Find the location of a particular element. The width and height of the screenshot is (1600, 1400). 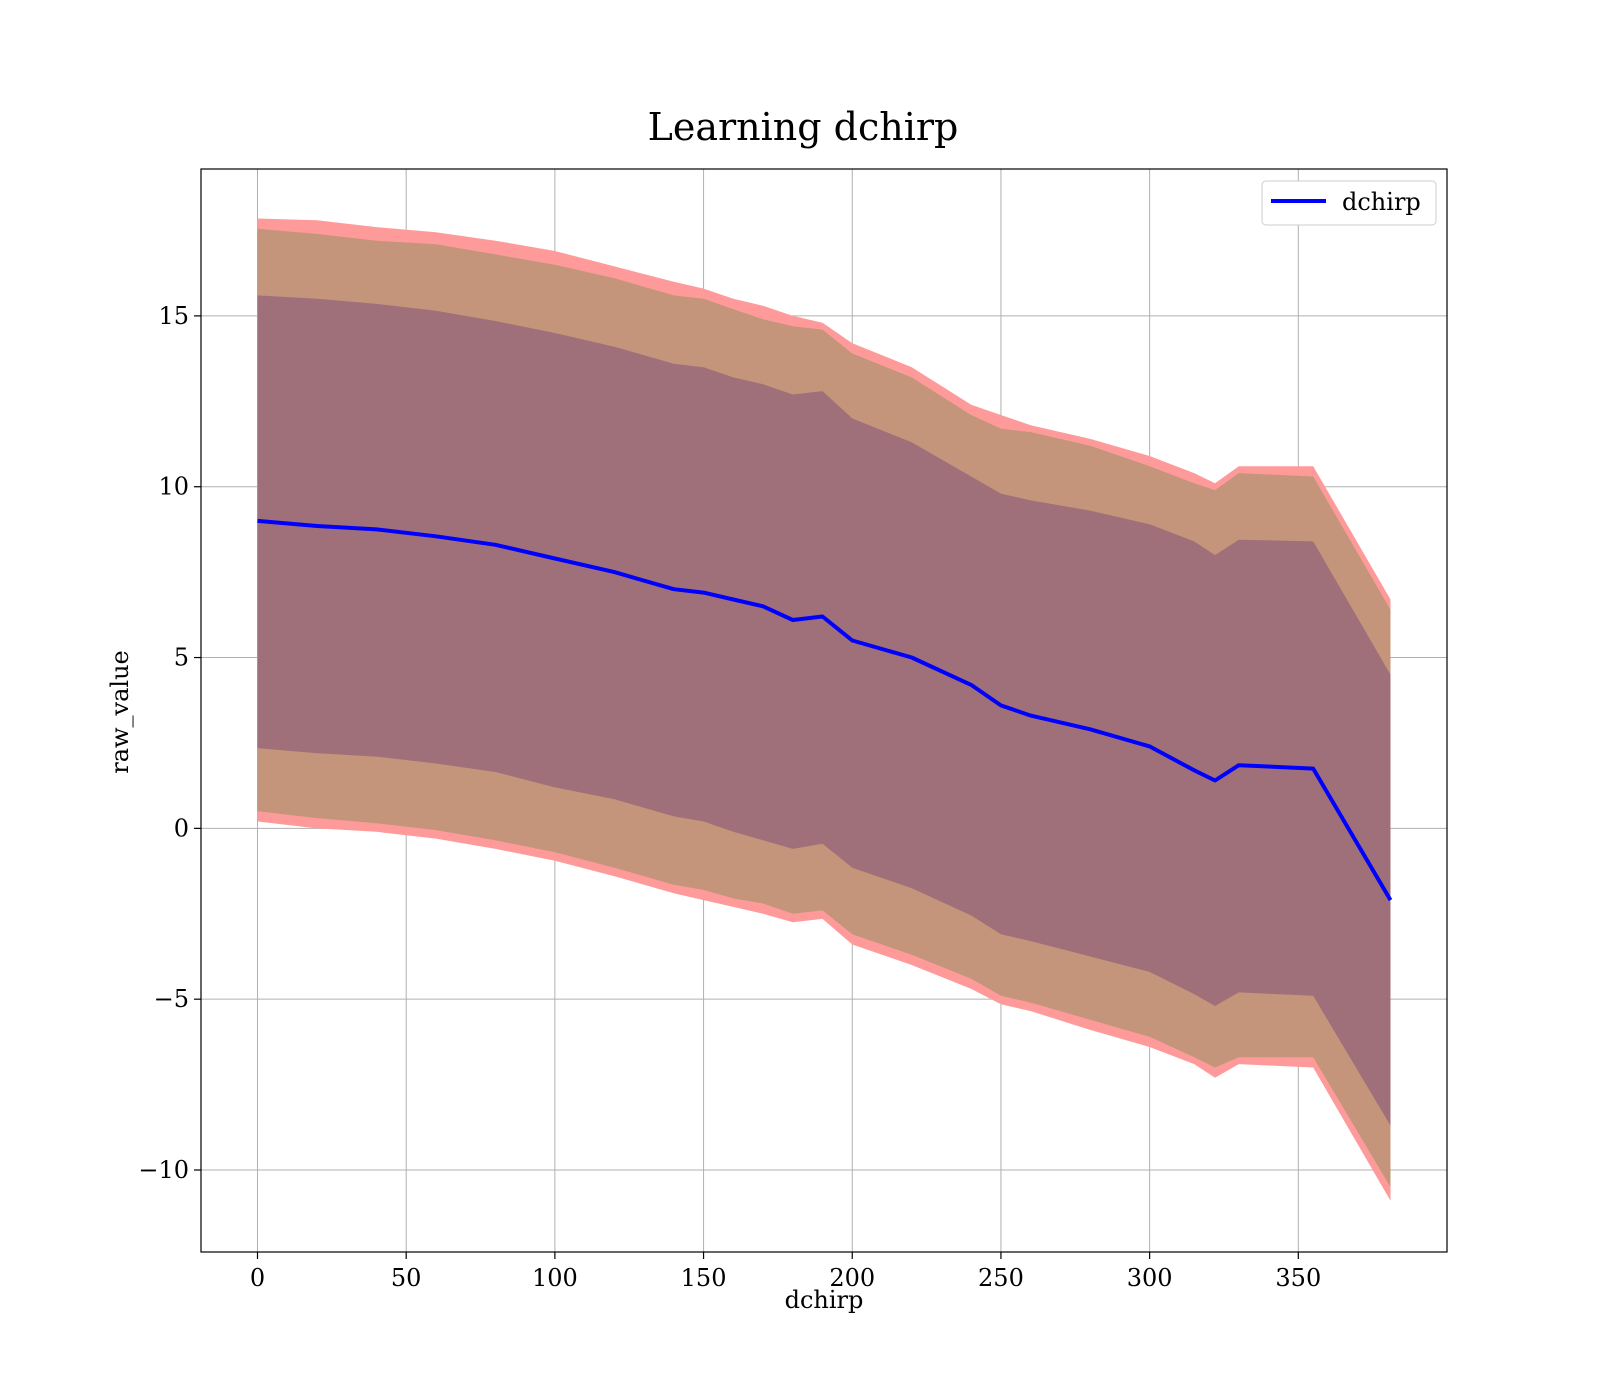

x-tick-label: 200 is located at coordinates (852, 1278).